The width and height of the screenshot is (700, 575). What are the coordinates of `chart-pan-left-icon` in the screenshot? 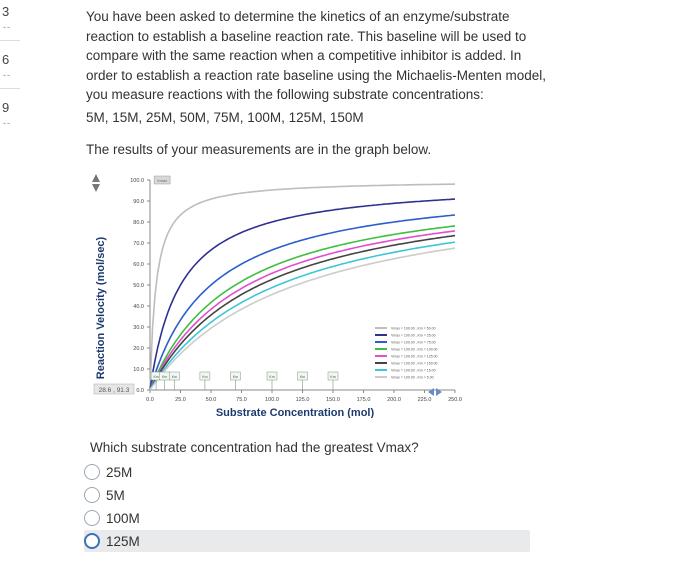 It's located at (431, 392).